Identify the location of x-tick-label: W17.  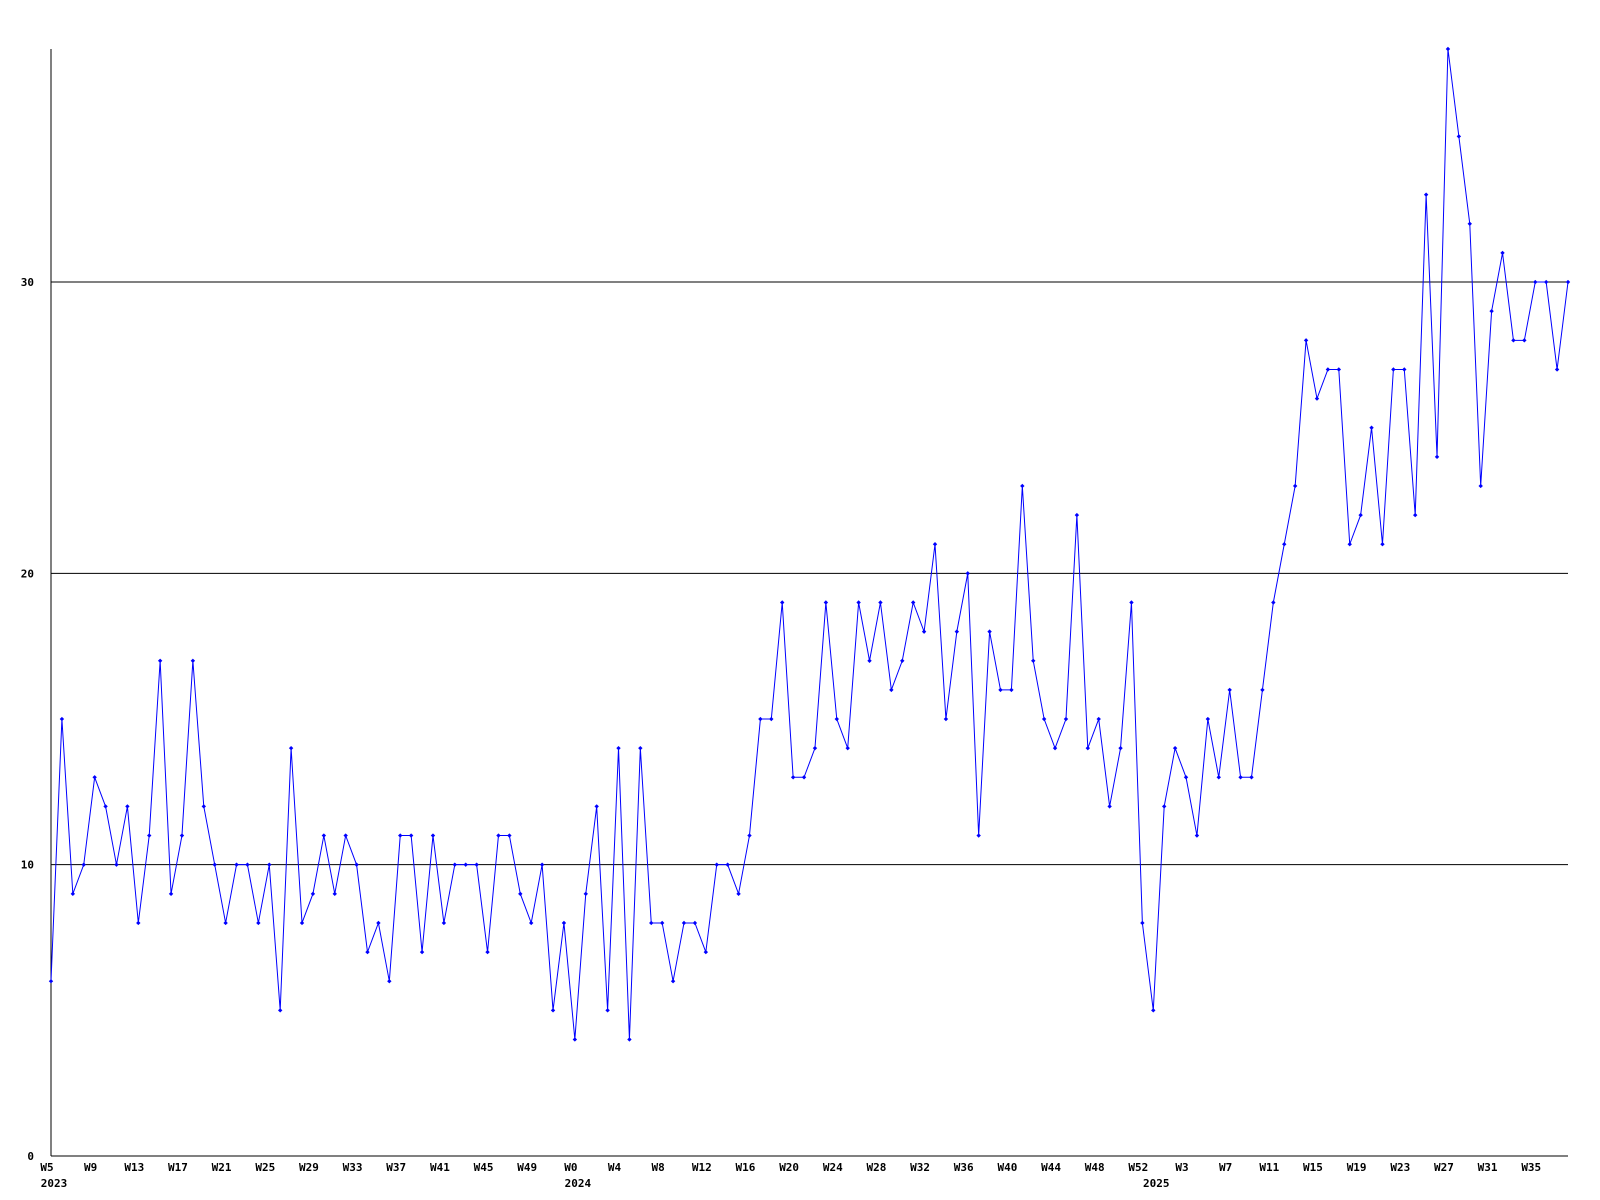
(178, 1167).